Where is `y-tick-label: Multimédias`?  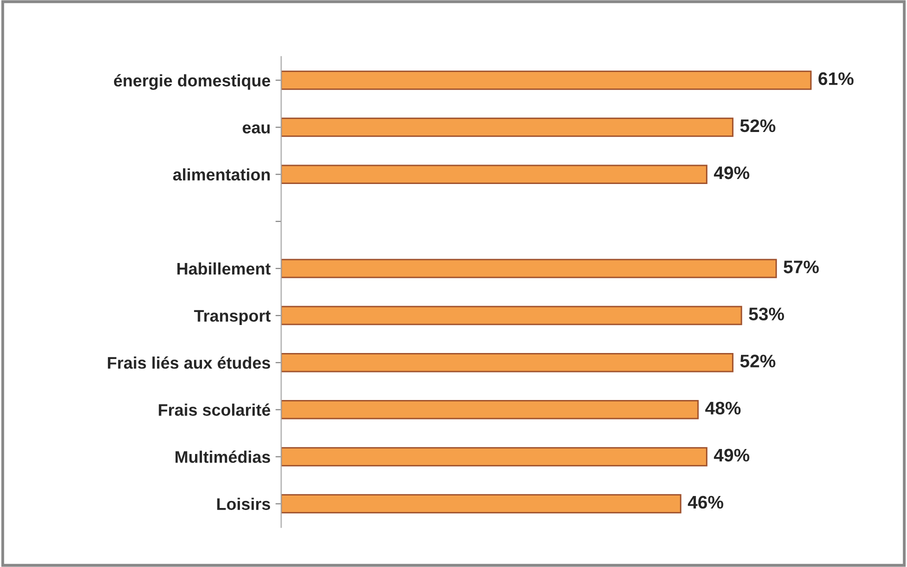 y-tick-label: Multimédias is located at coordinates (223, 456).